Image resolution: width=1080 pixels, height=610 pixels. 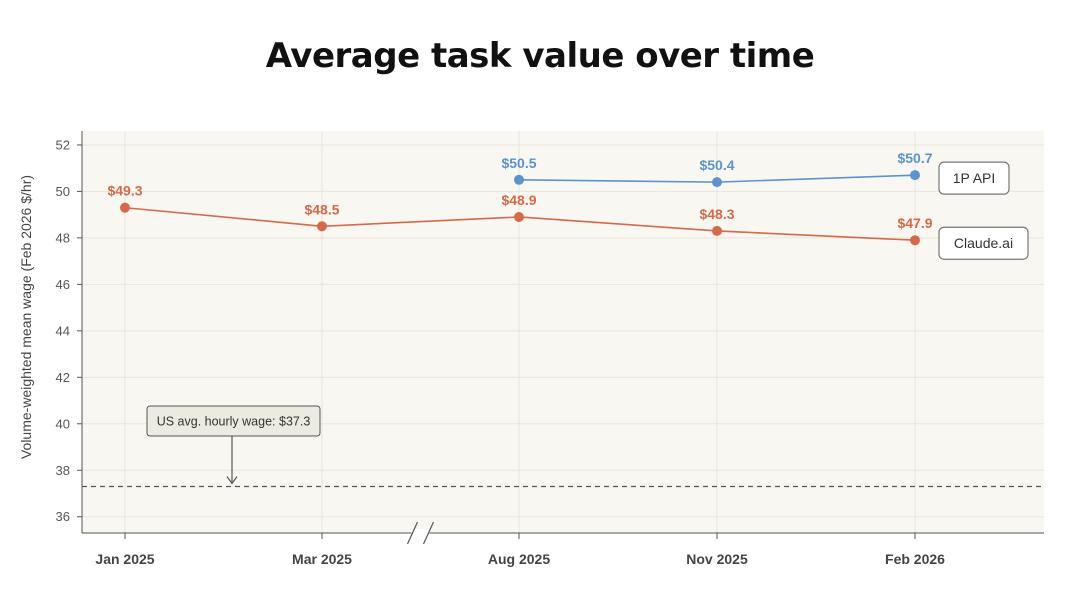 What do you see at coordinates (63, 191) in the screenshot?
I see `y-tick-label: 50` at bounding box center [63, 191].